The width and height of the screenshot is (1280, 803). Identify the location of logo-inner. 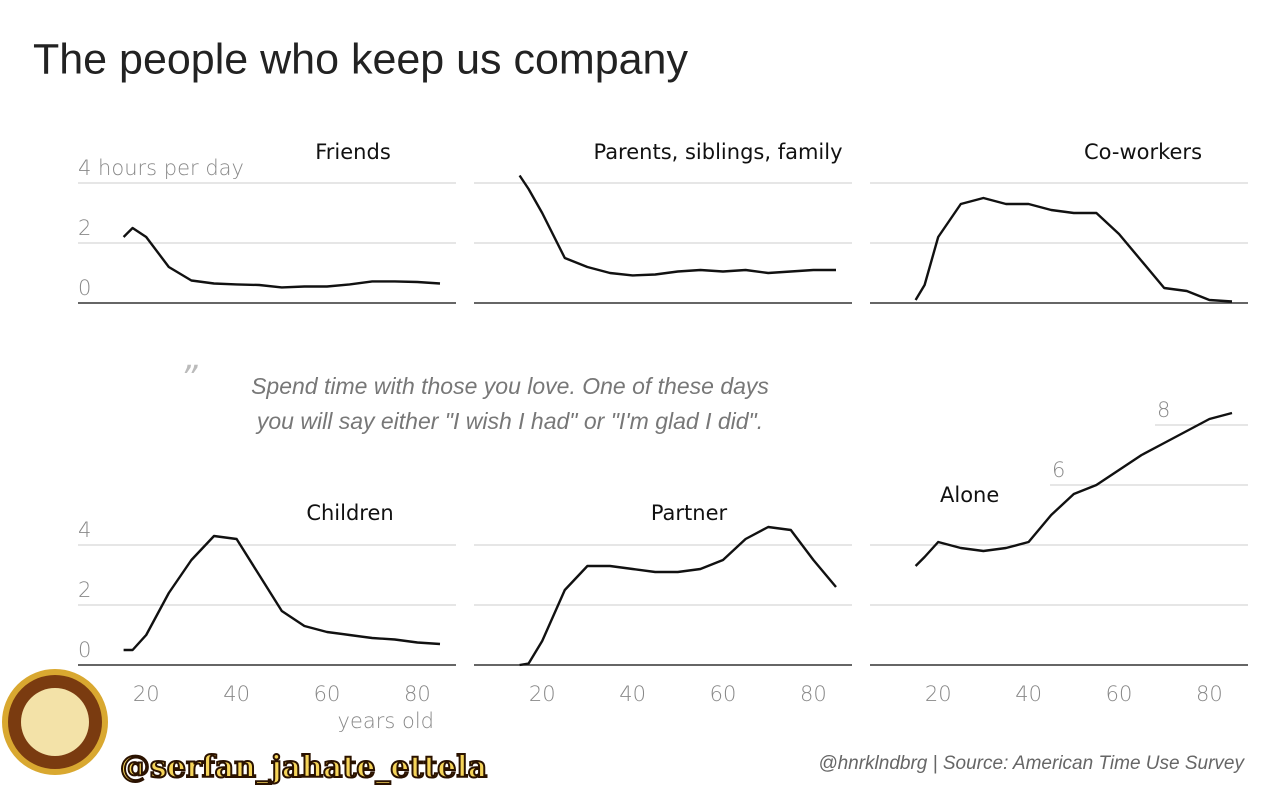
(55, 722).